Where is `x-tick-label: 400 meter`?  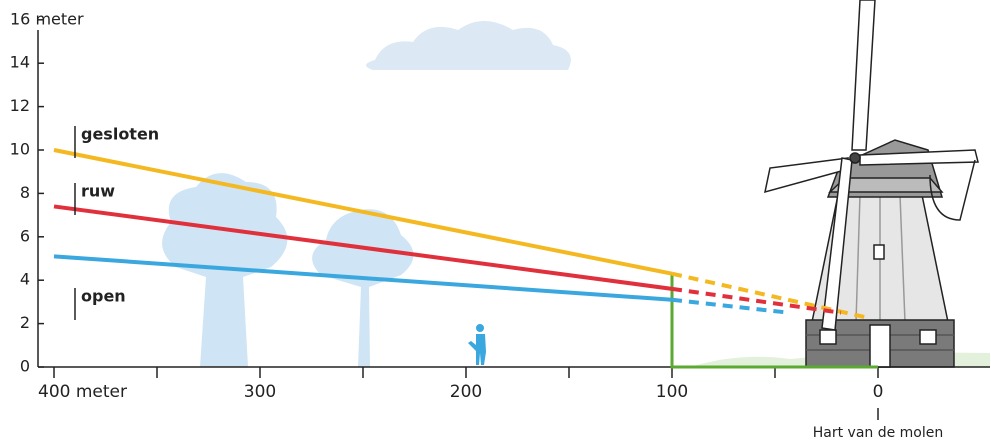
x-tick-label: 400 meter is located at coordinates (82, 392).